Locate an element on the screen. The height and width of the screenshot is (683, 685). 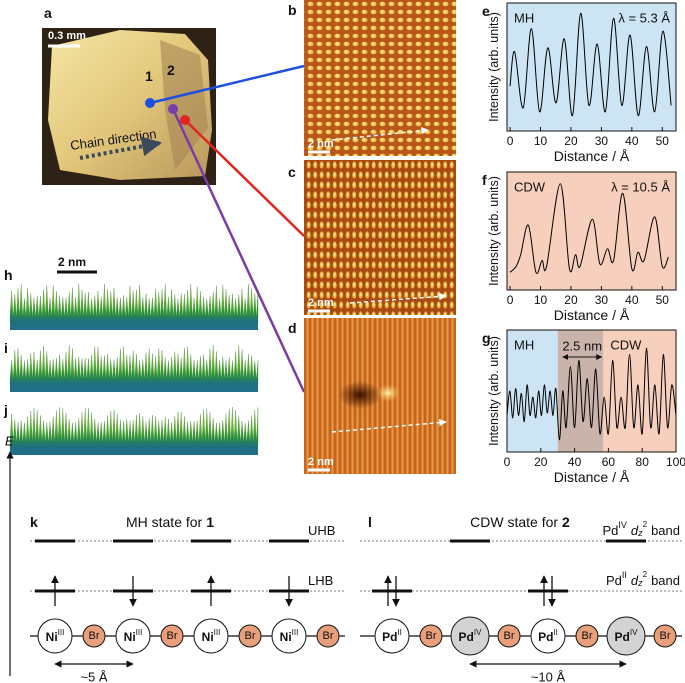
panel-label: j is located at coordinates (5, 410).